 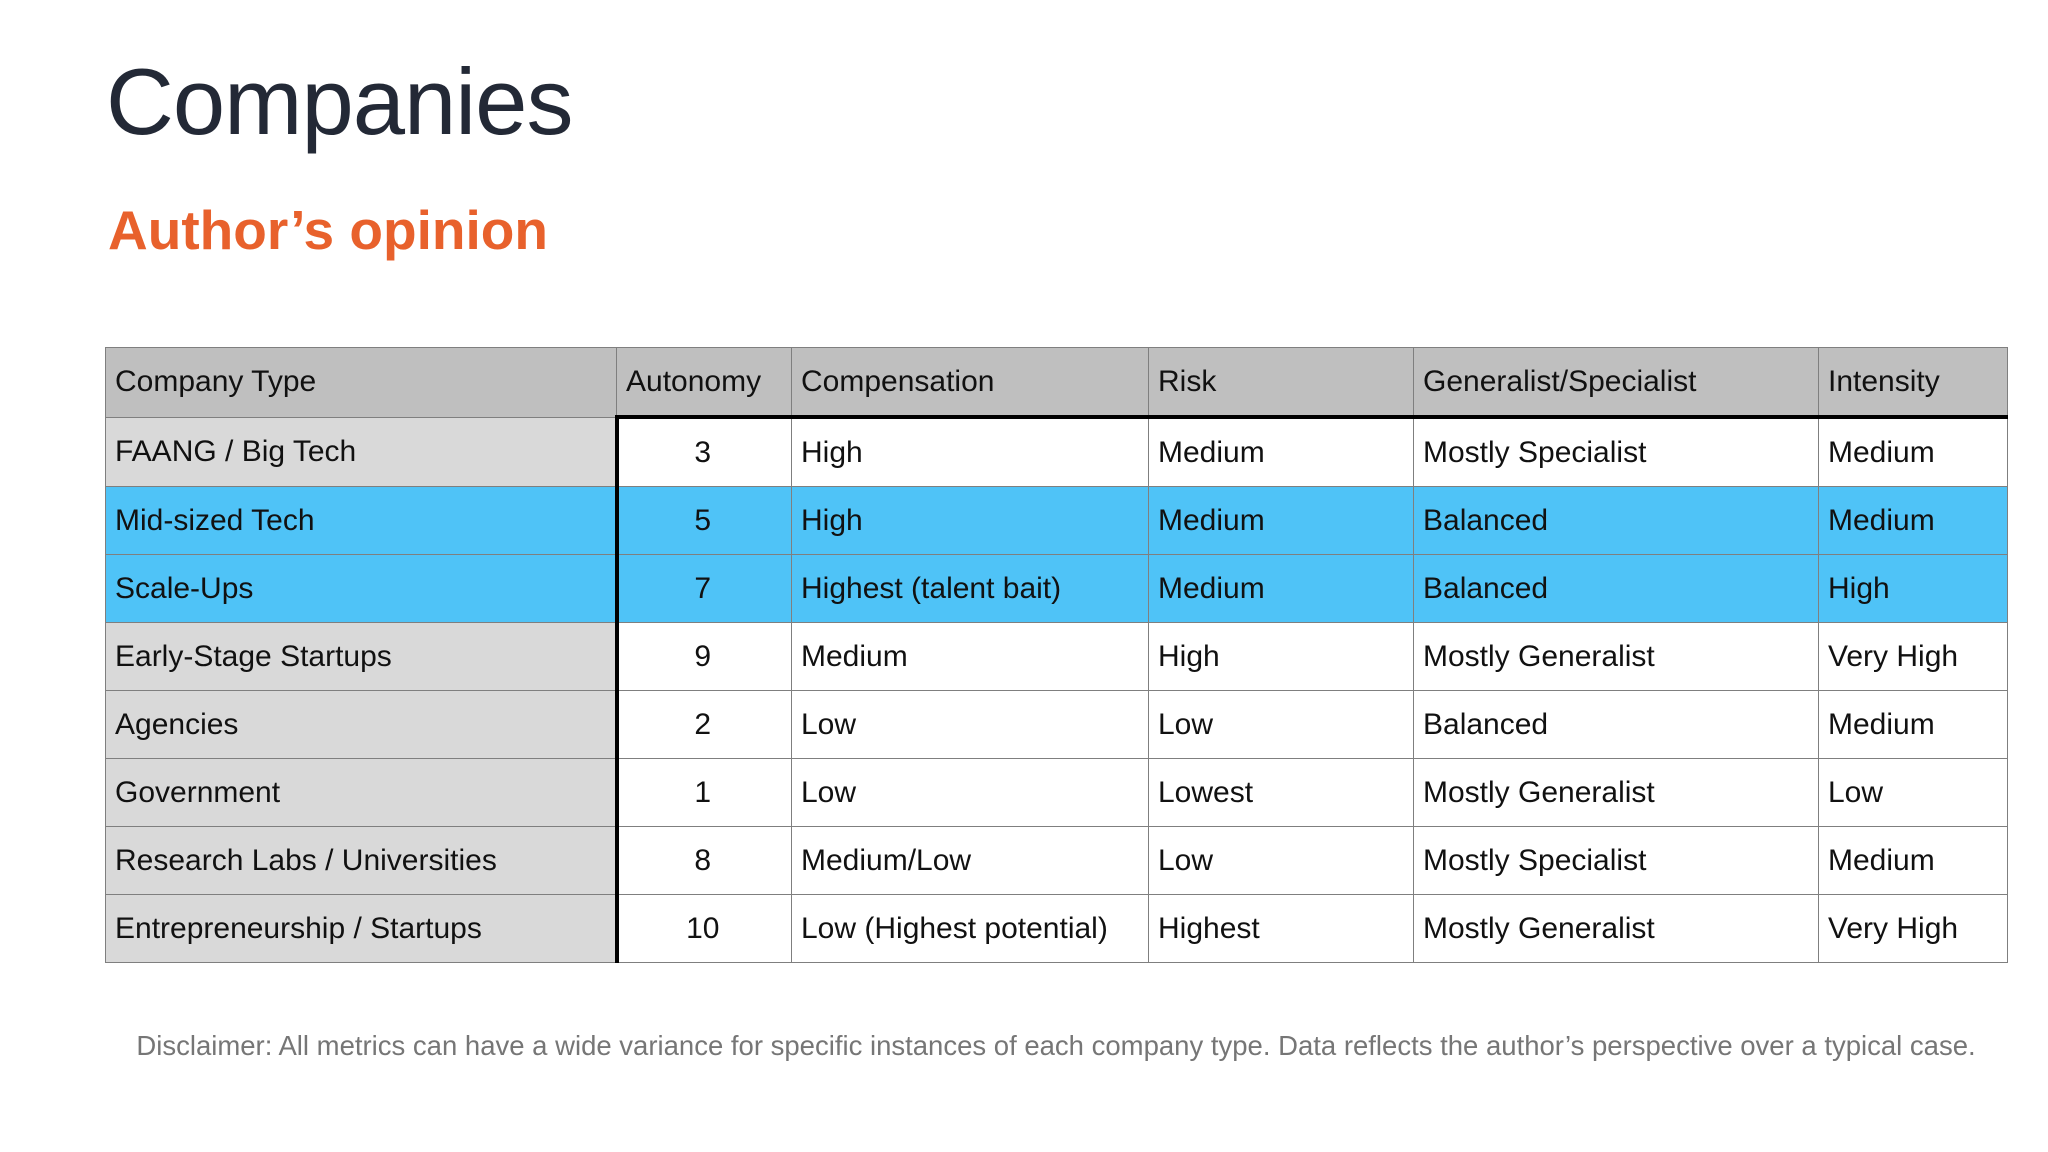 I want to click on table-row: Mid-sized Tech 5 High Medium Balanced Medium, so click(x=1056, y=520).